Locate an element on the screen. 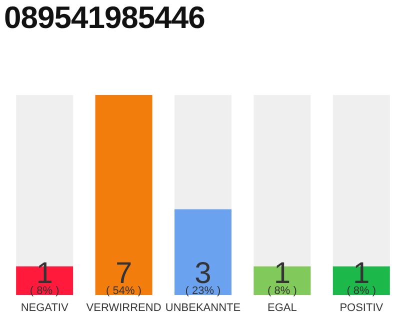  x-tick-label: NEGATIV is located at coordinates (44, 308).